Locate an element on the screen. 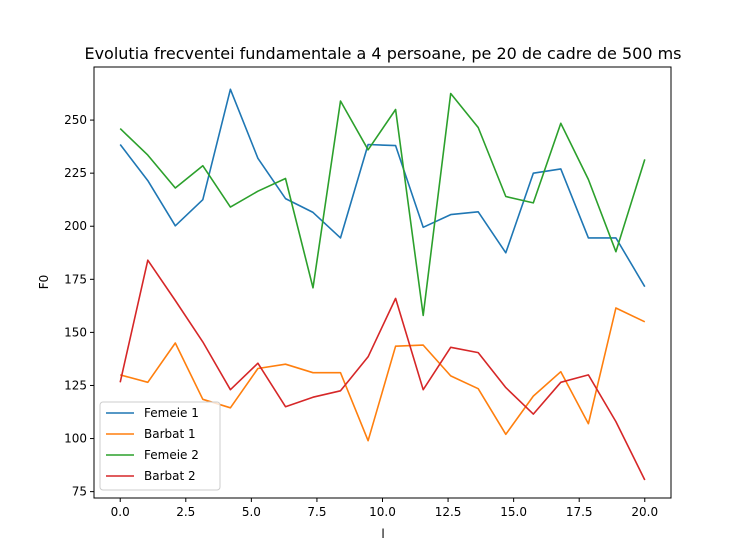 Image resolution: width=747 pixels, height=560 pixels. legend-box is located at coordinates (160, 446).